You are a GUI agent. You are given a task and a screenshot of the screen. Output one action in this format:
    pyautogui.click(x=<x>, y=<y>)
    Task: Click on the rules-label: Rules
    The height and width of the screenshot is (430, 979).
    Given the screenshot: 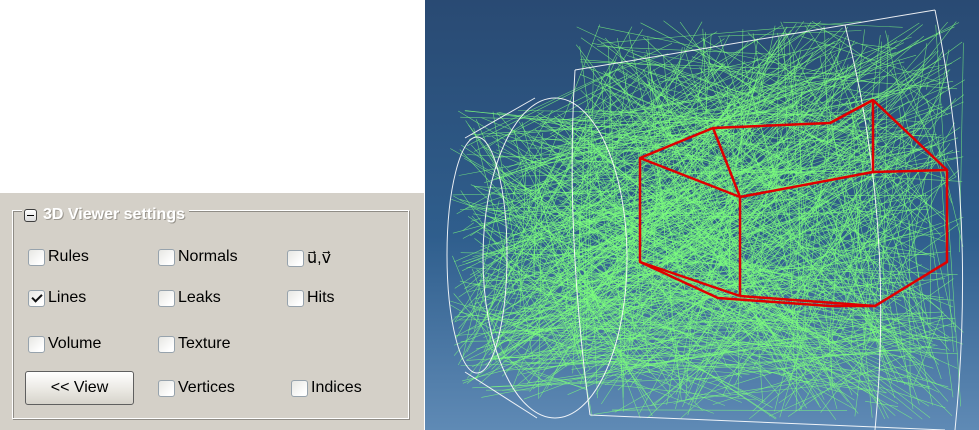 What is the action you would take?
    pyautogui.click(x=68, y=256)
    